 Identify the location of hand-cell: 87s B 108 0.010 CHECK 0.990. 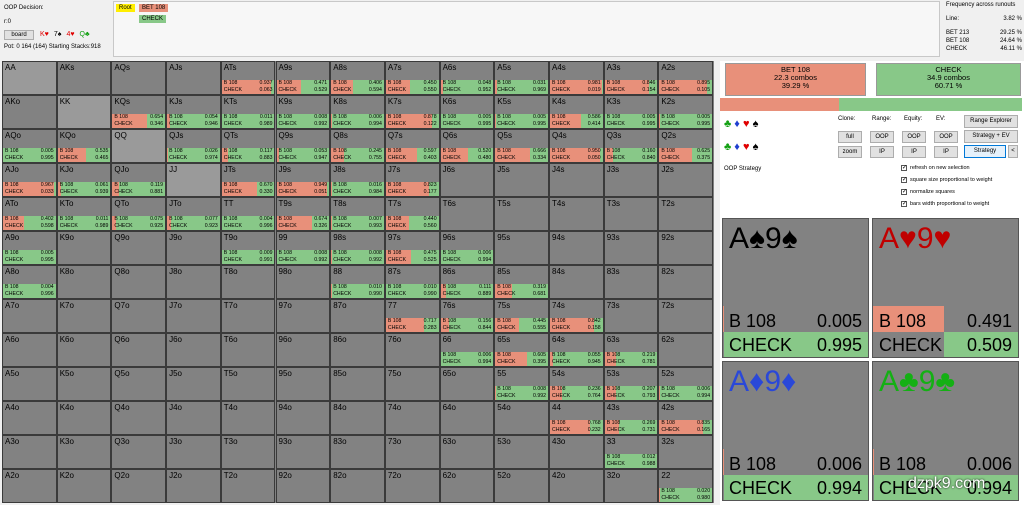
(412, 282).